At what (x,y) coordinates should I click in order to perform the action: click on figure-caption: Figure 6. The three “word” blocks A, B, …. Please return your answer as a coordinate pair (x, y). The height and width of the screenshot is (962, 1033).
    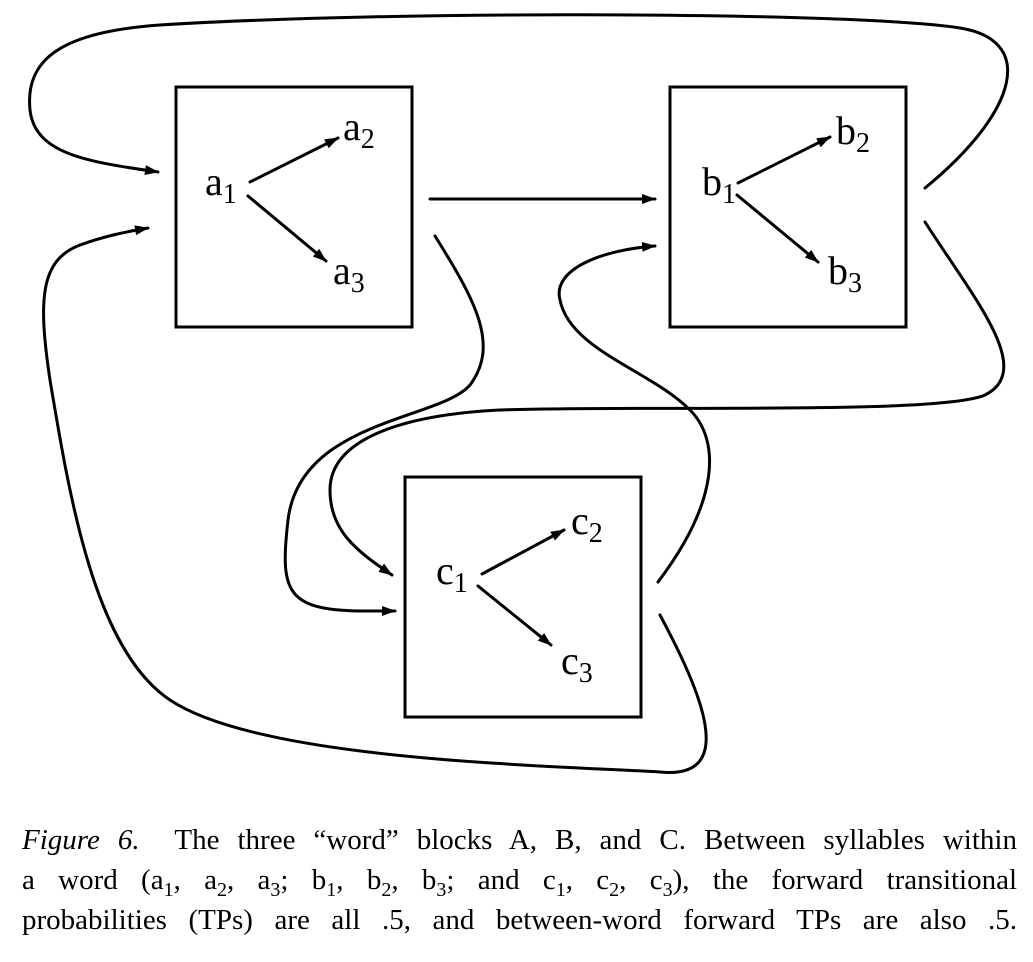
    Looking at the image, I should click on (519, 880).